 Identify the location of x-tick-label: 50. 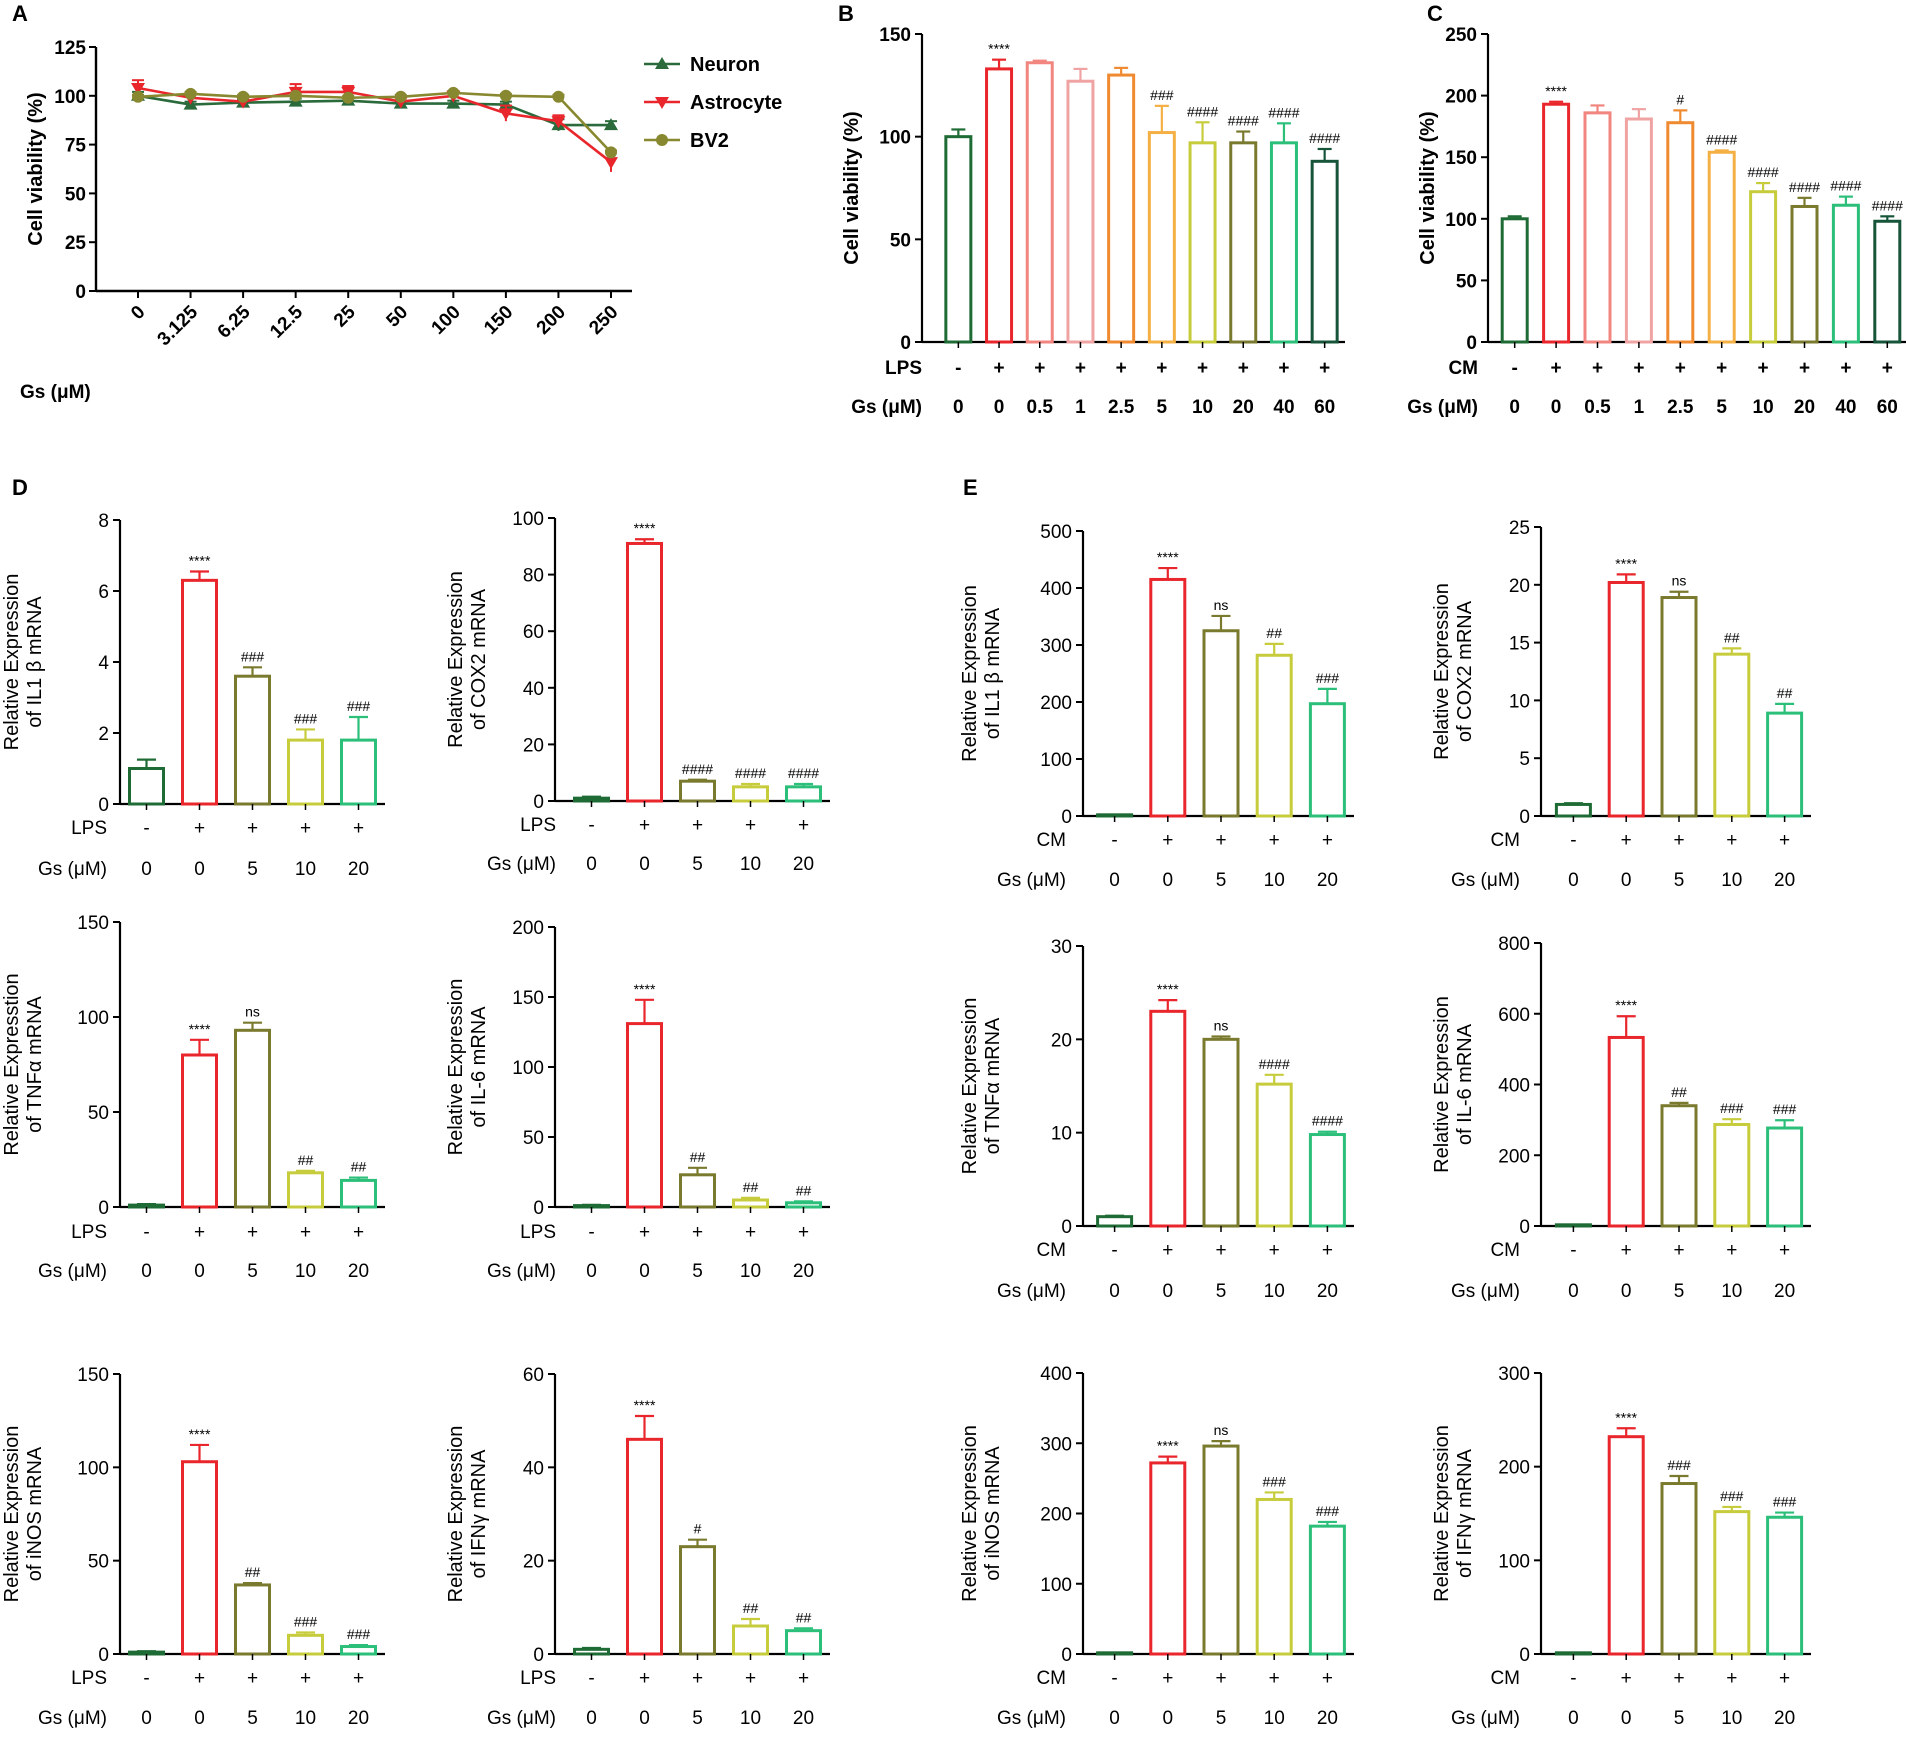
(398, 317).